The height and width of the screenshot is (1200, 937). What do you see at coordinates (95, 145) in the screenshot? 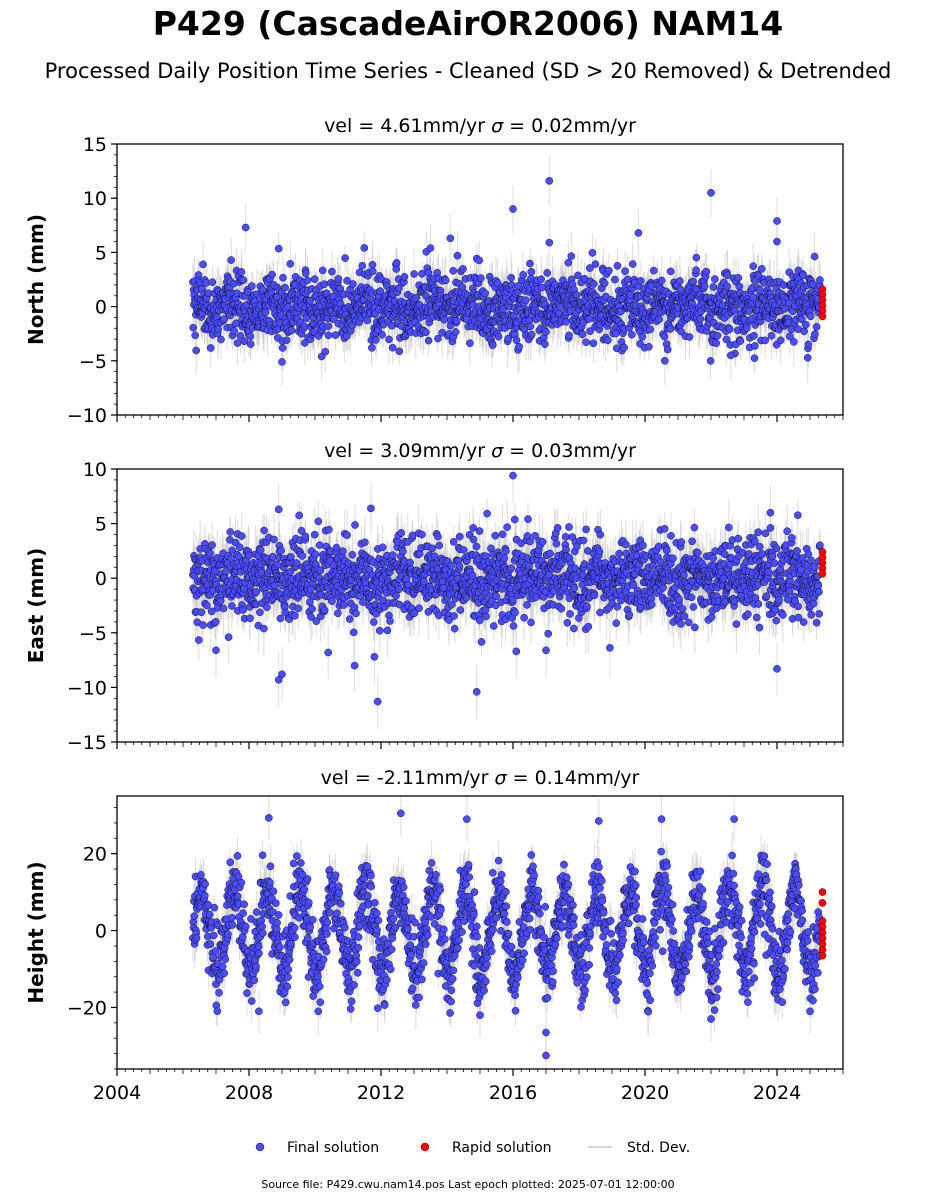
I see `y-tick-label: 15` at bounding box center [95, 145].